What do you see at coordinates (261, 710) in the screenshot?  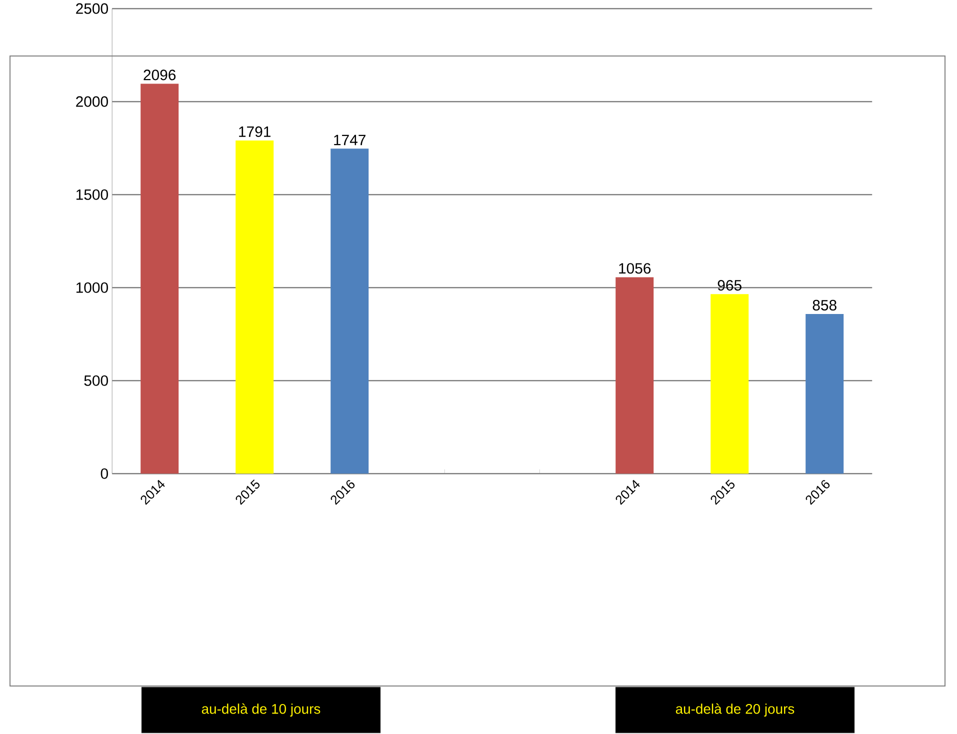 I see `text: au-delà de 10 jours` at bounding box center [261, 710].